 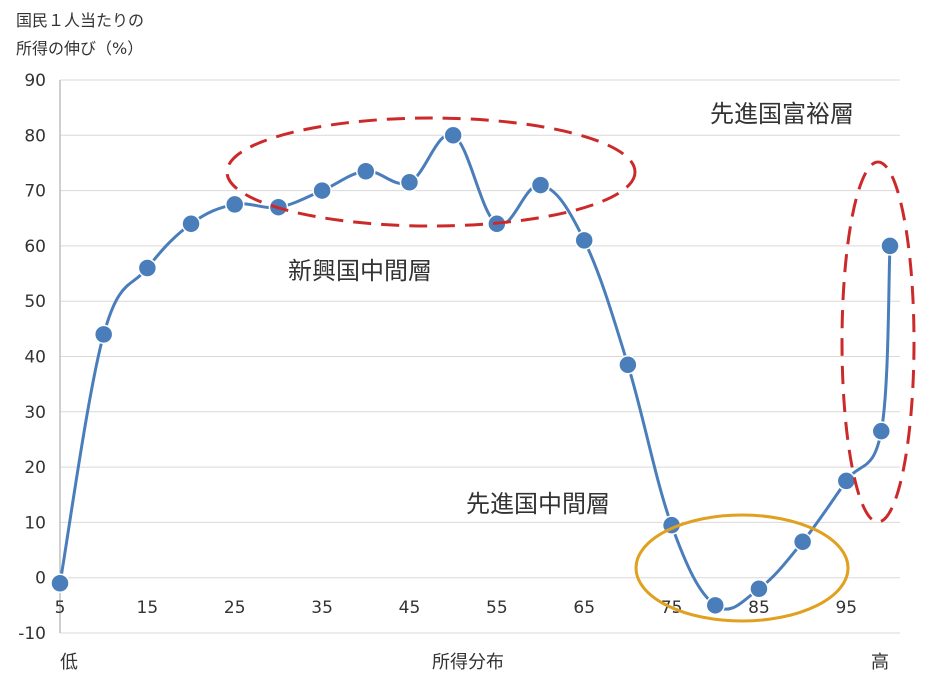 I want to click on x-tick-label: 45, so click(x=410, y=608).